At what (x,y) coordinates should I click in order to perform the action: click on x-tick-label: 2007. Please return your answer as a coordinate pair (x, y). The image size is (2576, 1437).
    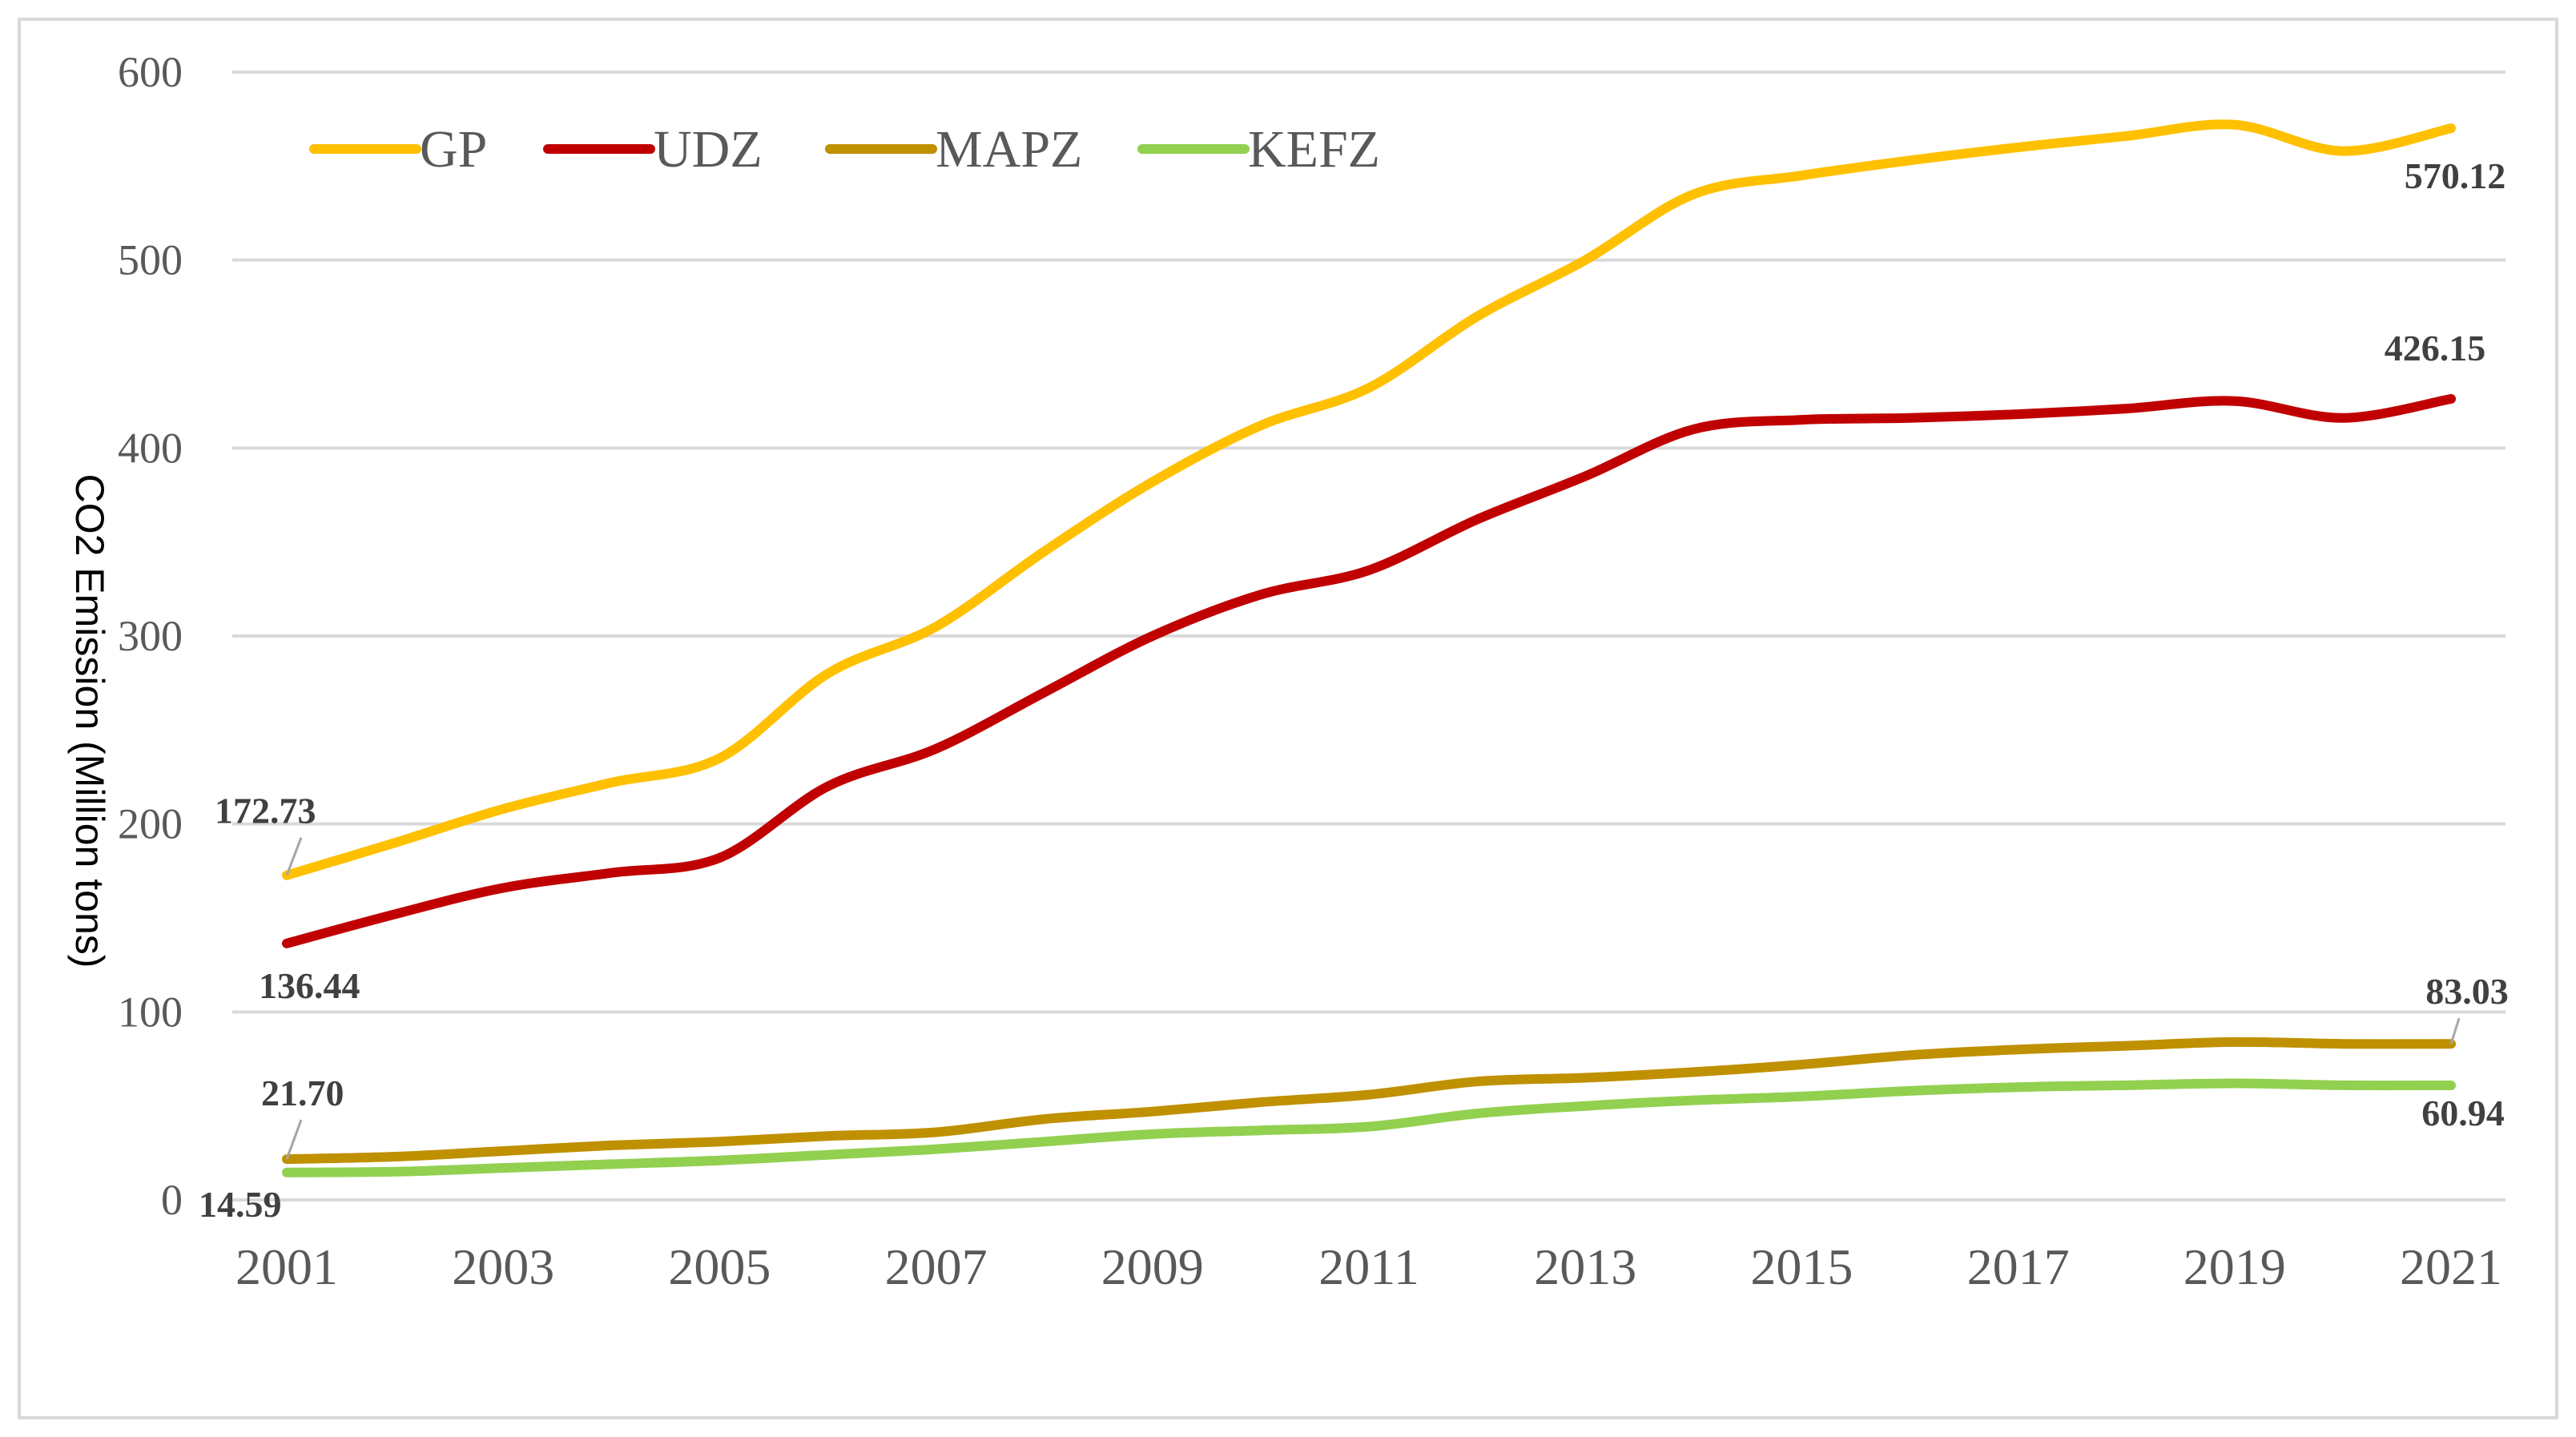
    Looking at the image, I should click on (937, 1266).